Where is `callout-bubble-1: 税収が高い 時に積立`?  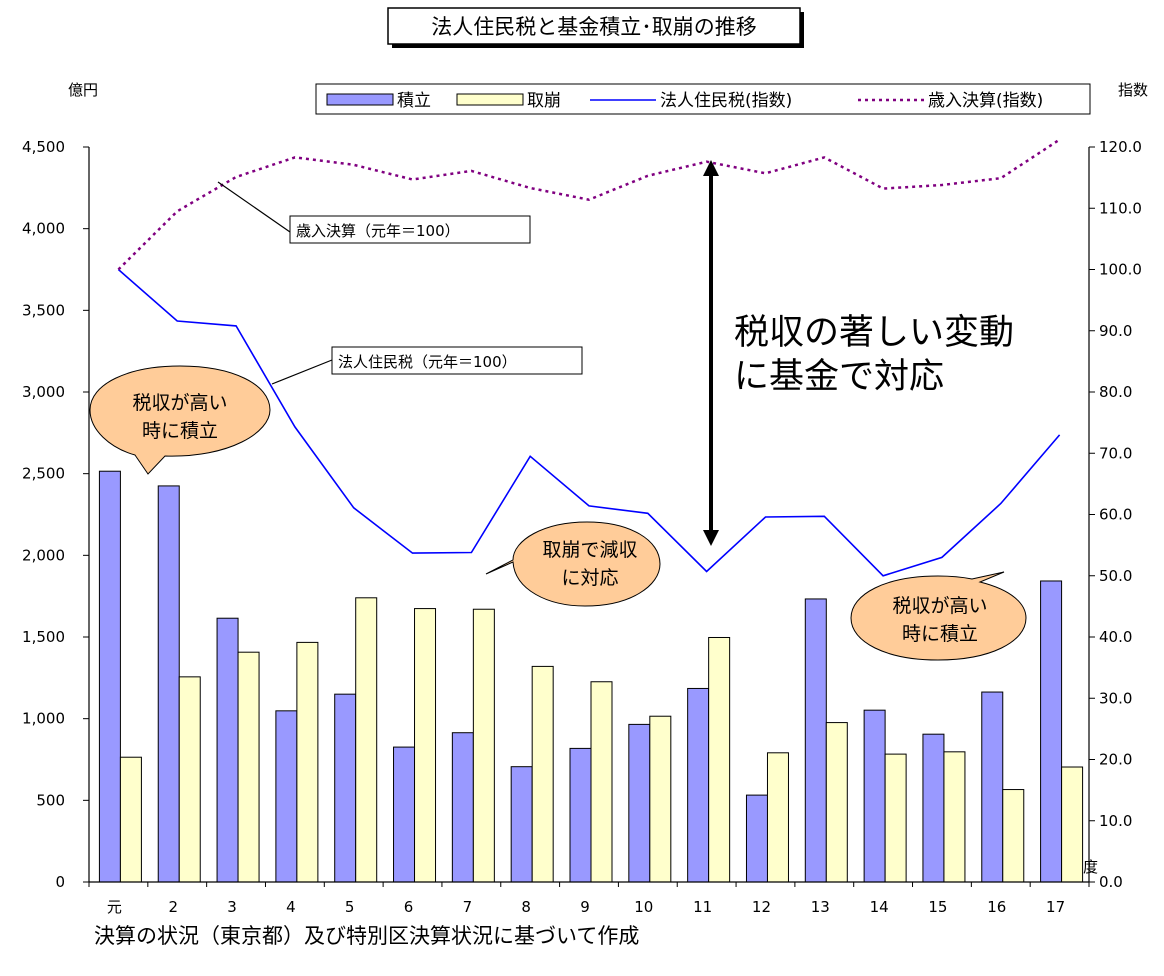
callout-bubble-1: 税収が高い 時に積立 is located at coordinates (180, 420).